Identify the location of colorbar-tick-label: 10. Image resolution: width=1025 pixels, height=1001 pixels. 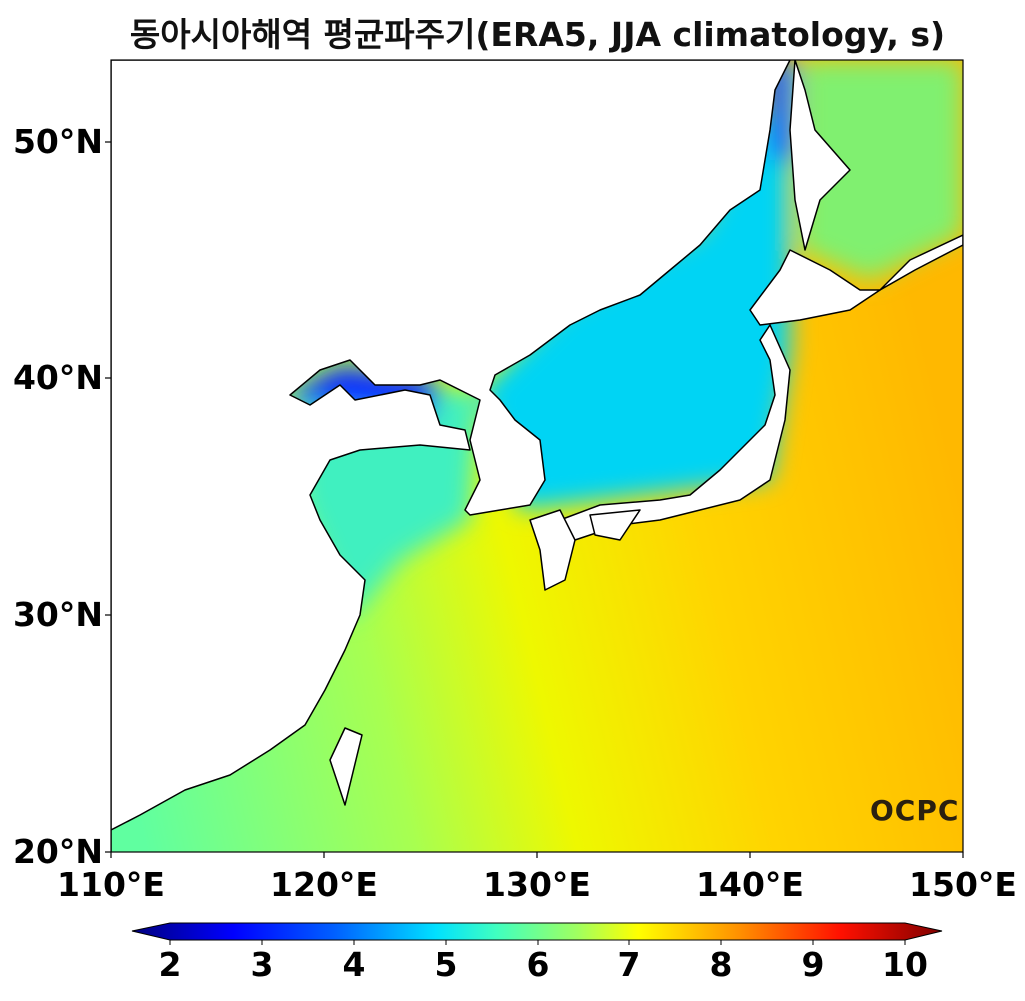
(905, 964).